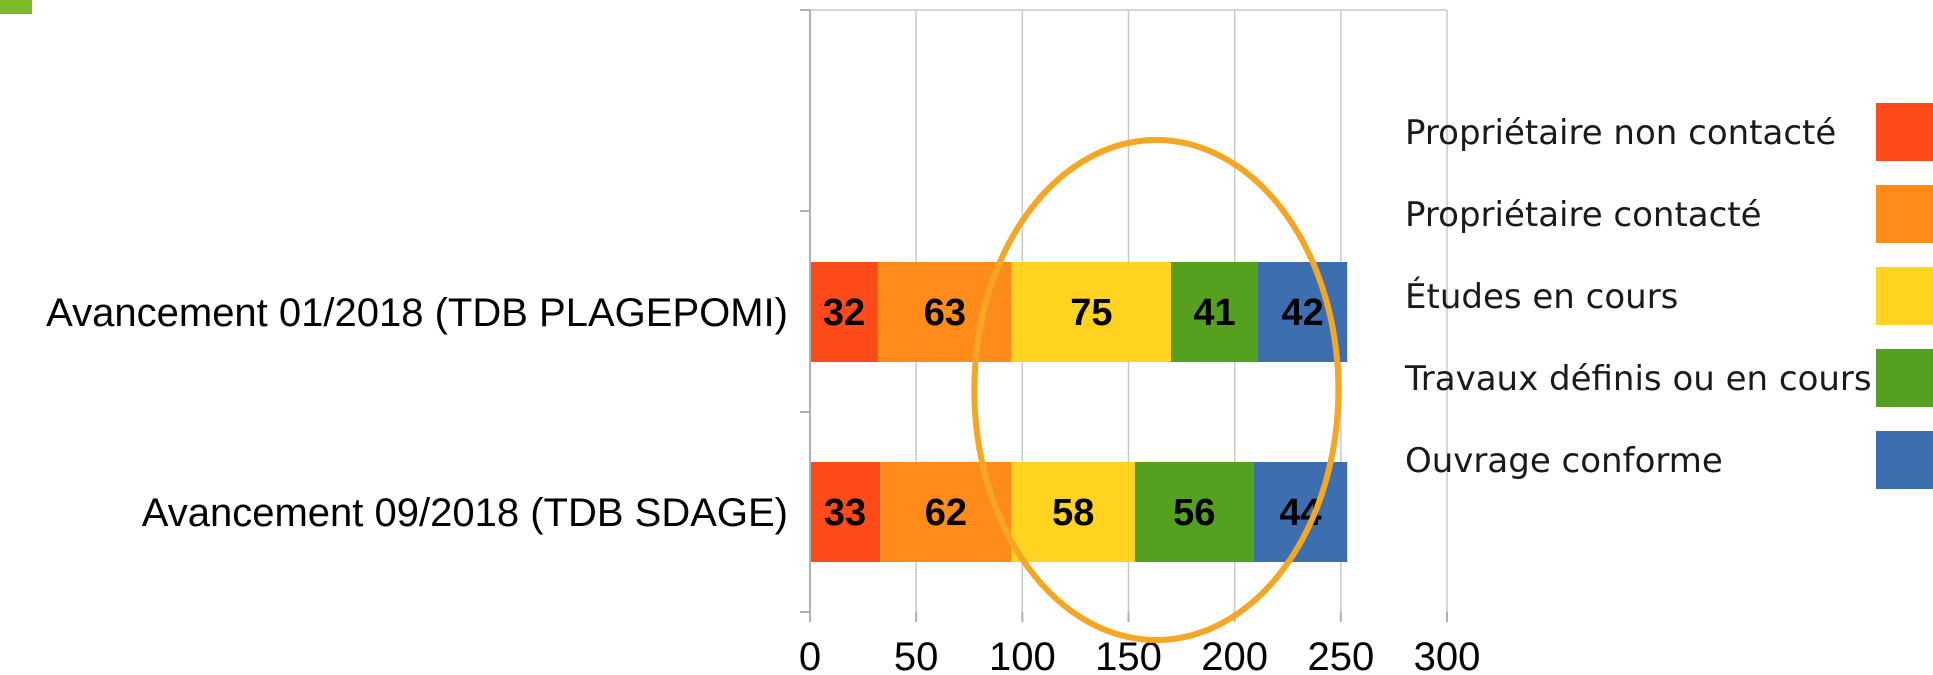 This screenshot has height=675, width=1933. Describe the element at coordinates (417, 313) in the screenshot. I see `category-label-0: Avancement 01/2018 (TDB PLAGEPOMI)` at that location.